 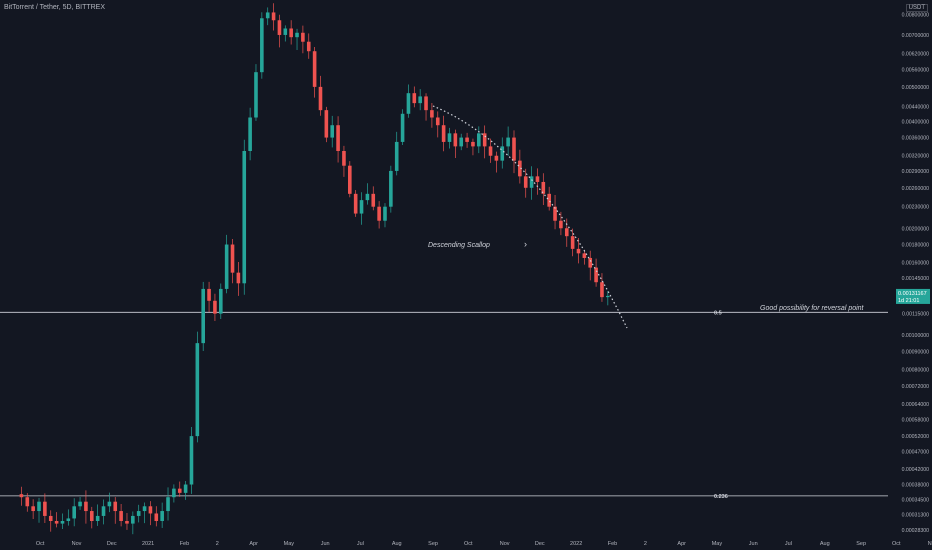 I want to click on price-tick-label: 0.00090000, so click(x=916, y=352).